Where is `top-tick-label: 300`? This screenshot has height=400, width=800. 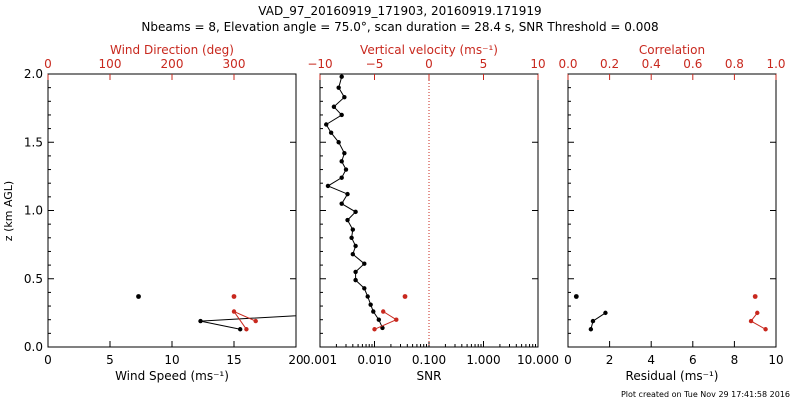
top-tick-label: 300 is located at coordinates (234, 64).